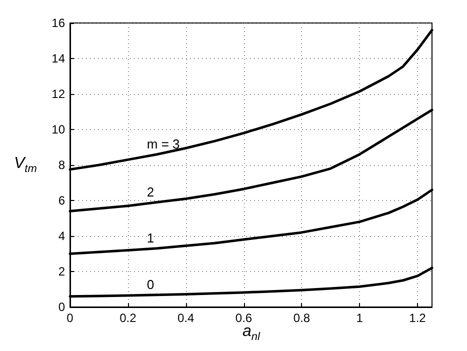 The image size is (467, 351). What do you see at coordinates (59, 94) in the screenshot?
I see `y-tick-label: 12` at bounding box center [59, 94].